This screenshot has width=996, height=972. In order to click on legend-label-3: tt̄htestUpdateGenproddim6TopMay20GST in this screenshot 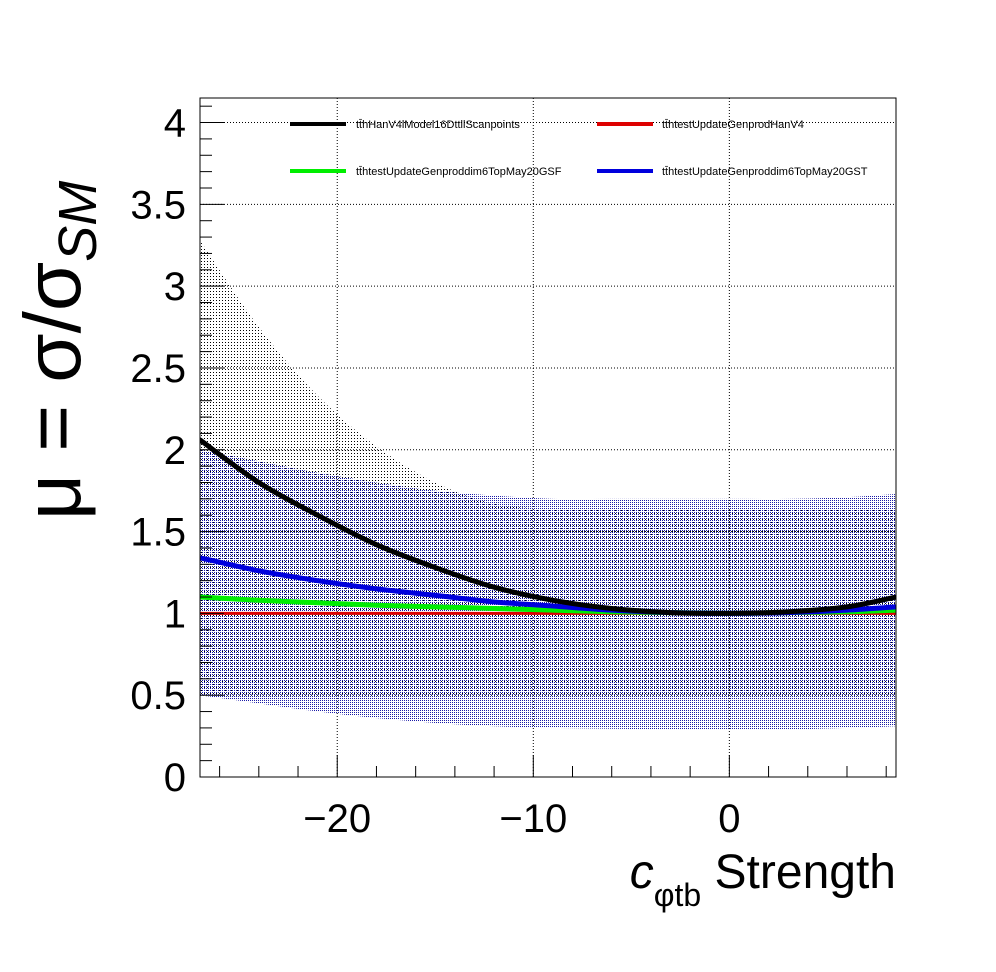, I will do `click(765, 172)`.